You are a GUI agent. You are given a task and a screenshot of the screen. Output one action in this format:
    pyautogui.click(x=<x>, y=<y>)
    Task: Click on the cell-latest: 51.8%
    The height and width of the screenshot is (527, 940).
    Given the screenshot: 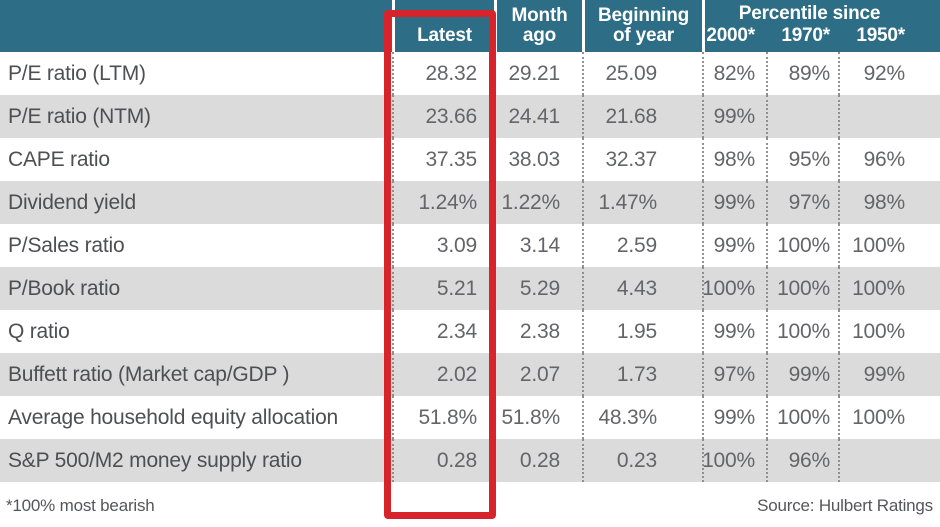 What is the action you would take?
    pyautogui.click(x=443, y=417)
    